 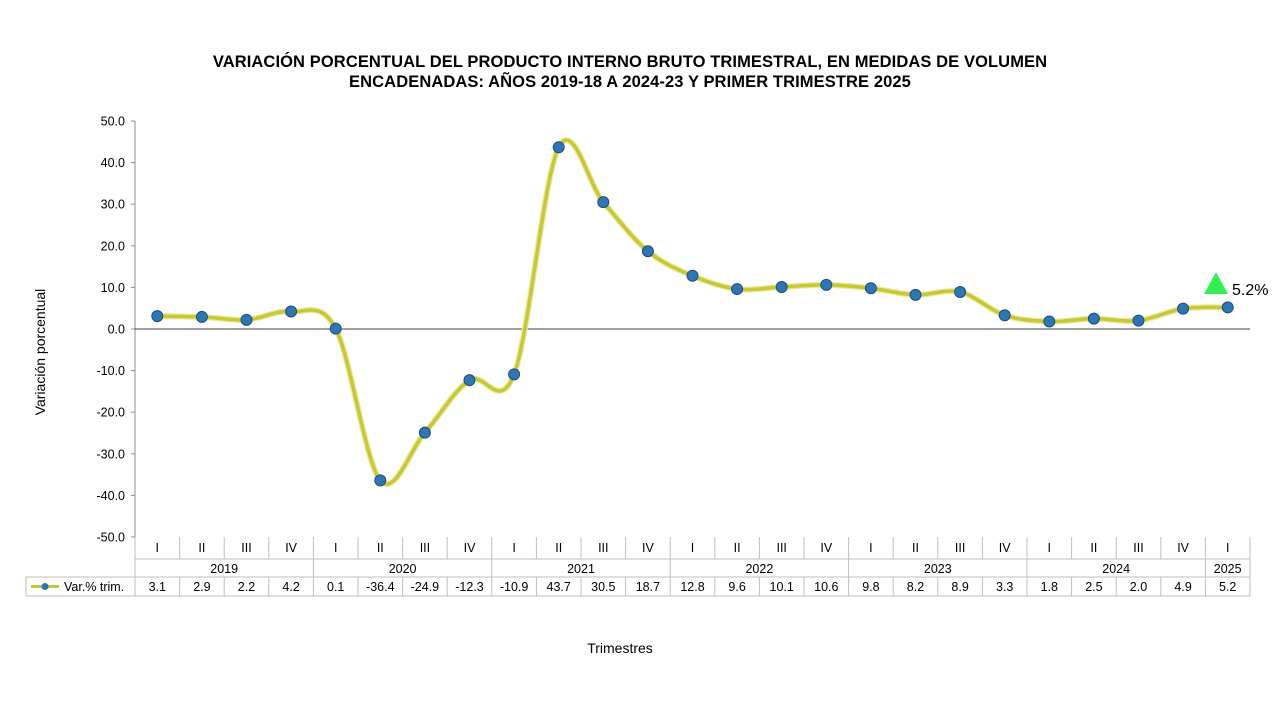 I want to click on y-tick-label: -50.0, so click(x=111, y=538).